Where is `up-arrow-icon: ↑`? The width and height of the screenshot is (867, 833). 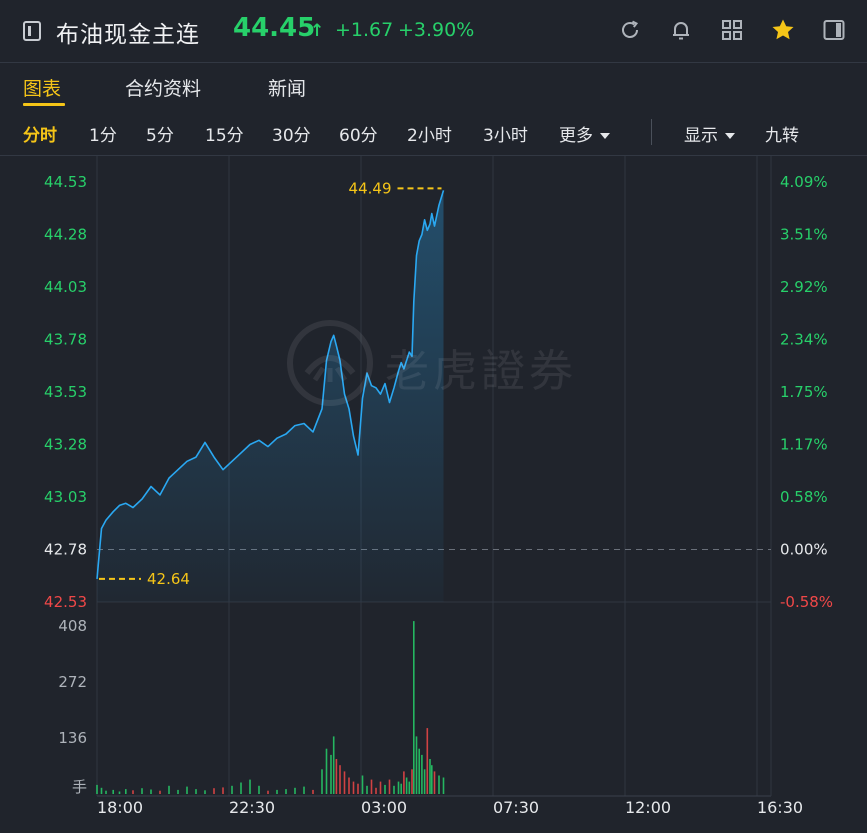
up-arrow-icon: ↑ is located at coordinates (317, 31).